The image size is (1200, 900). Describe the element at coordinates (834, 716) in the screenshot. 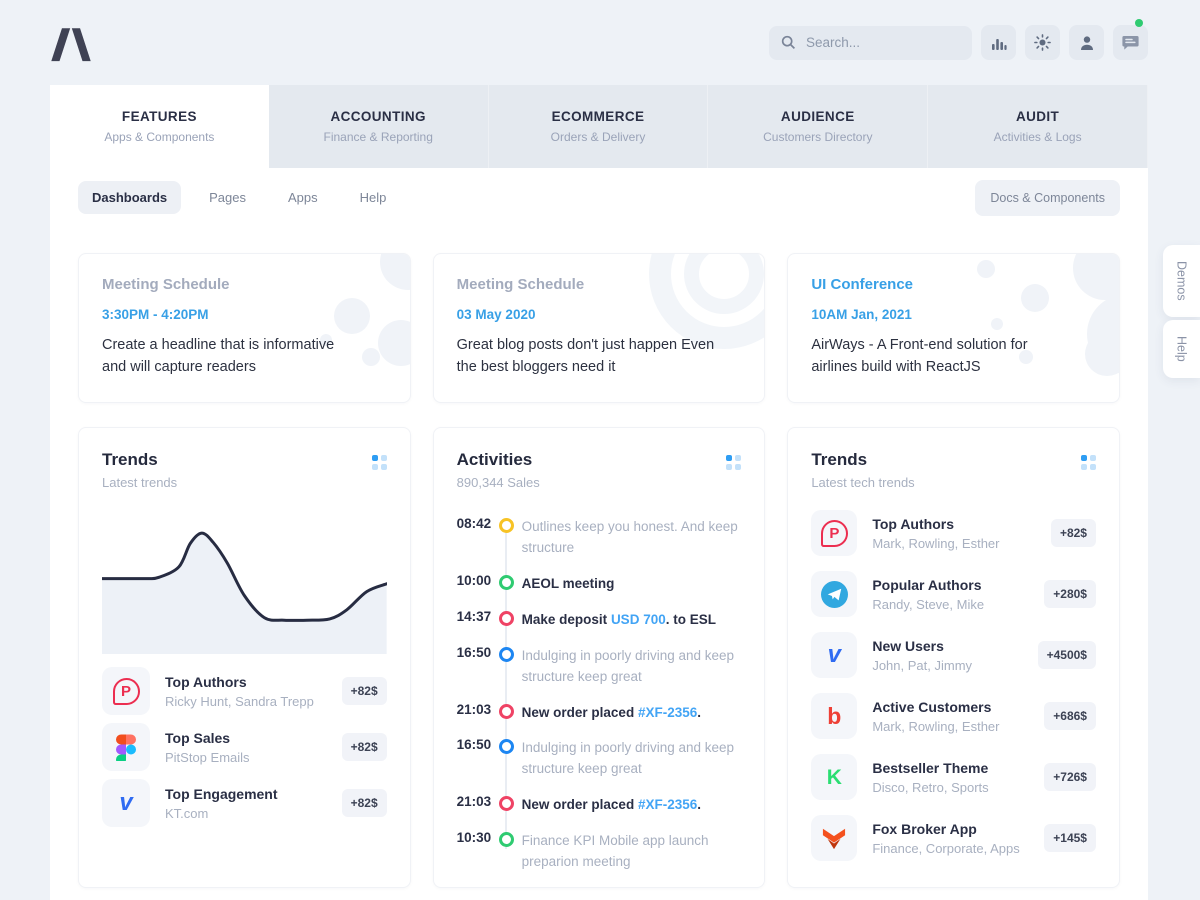

I see `bitly-icon: b` at that location.